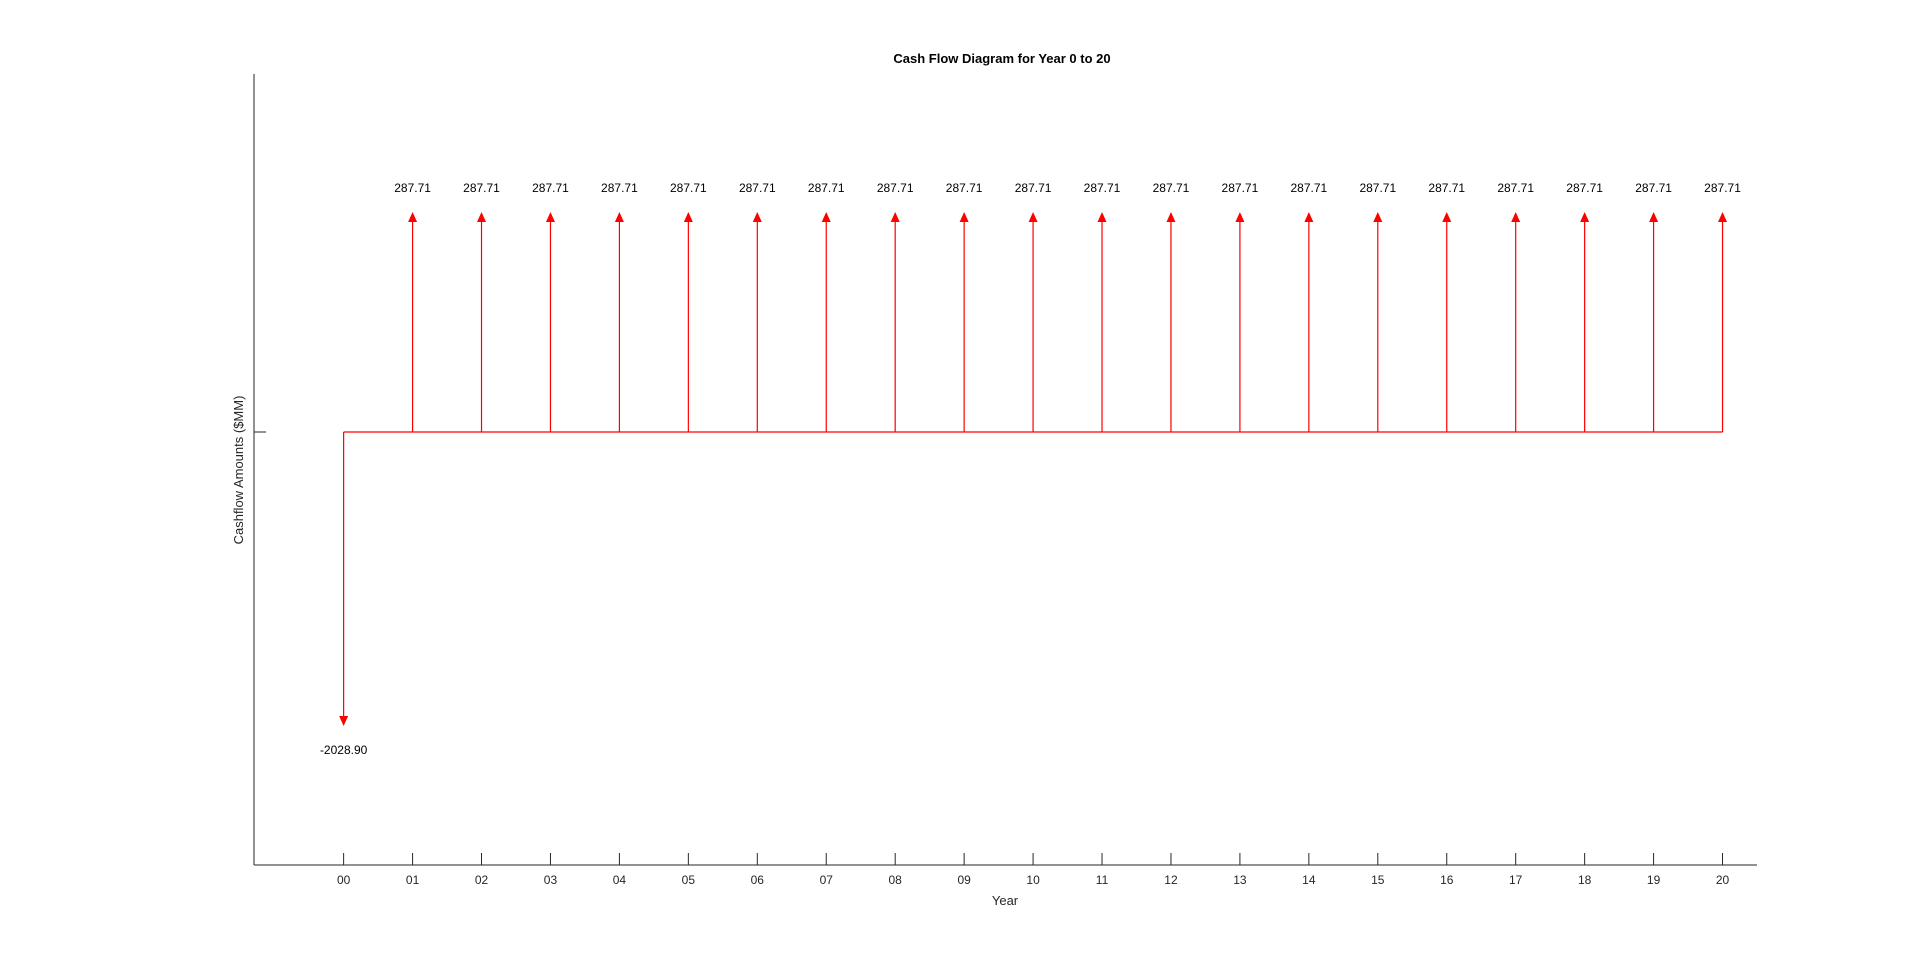 The height and width of the screenshot is (963, 1920). Describe the element at coordinates (1516, 880) in the screenshot. I see `x-tick-label-17: 17` at that location.